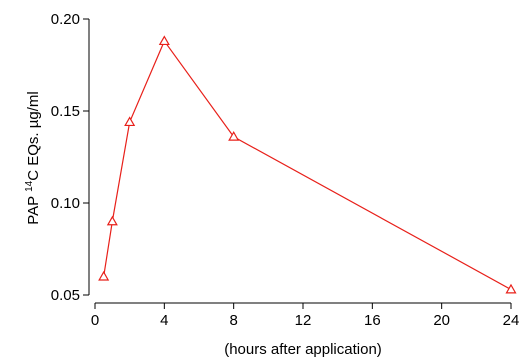 This screenshot has width=521, height=360. I want to click on x-tick-label: 0, so click(95, 320).